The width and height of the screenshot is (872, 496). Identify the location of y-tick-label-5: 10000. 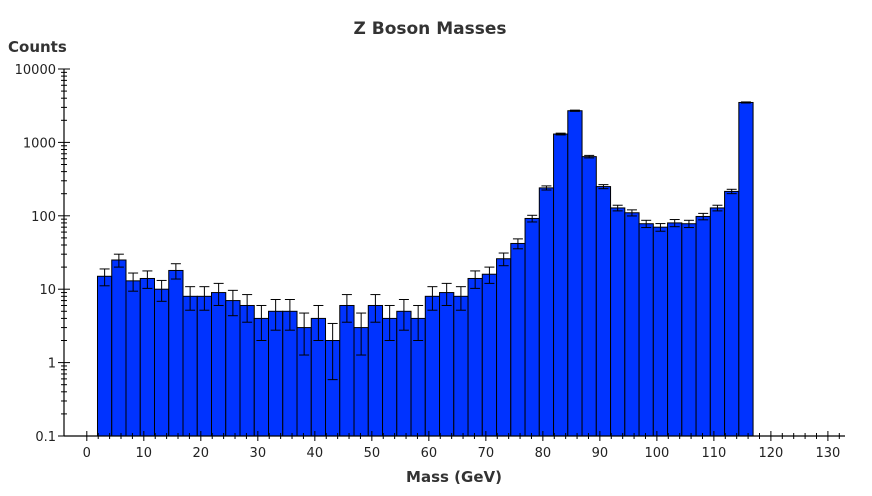
(35, 70).